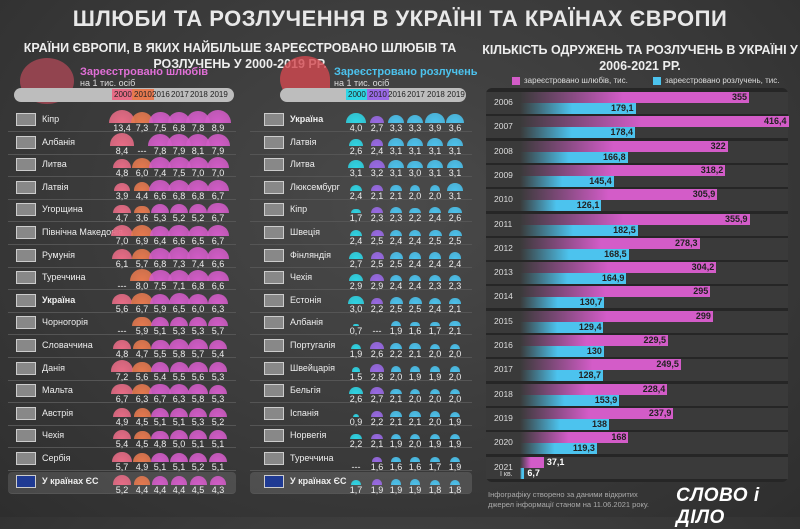 This screenshot has height=529, width=800. I want to click on year-header-2000: 2000, so click(357, 94).